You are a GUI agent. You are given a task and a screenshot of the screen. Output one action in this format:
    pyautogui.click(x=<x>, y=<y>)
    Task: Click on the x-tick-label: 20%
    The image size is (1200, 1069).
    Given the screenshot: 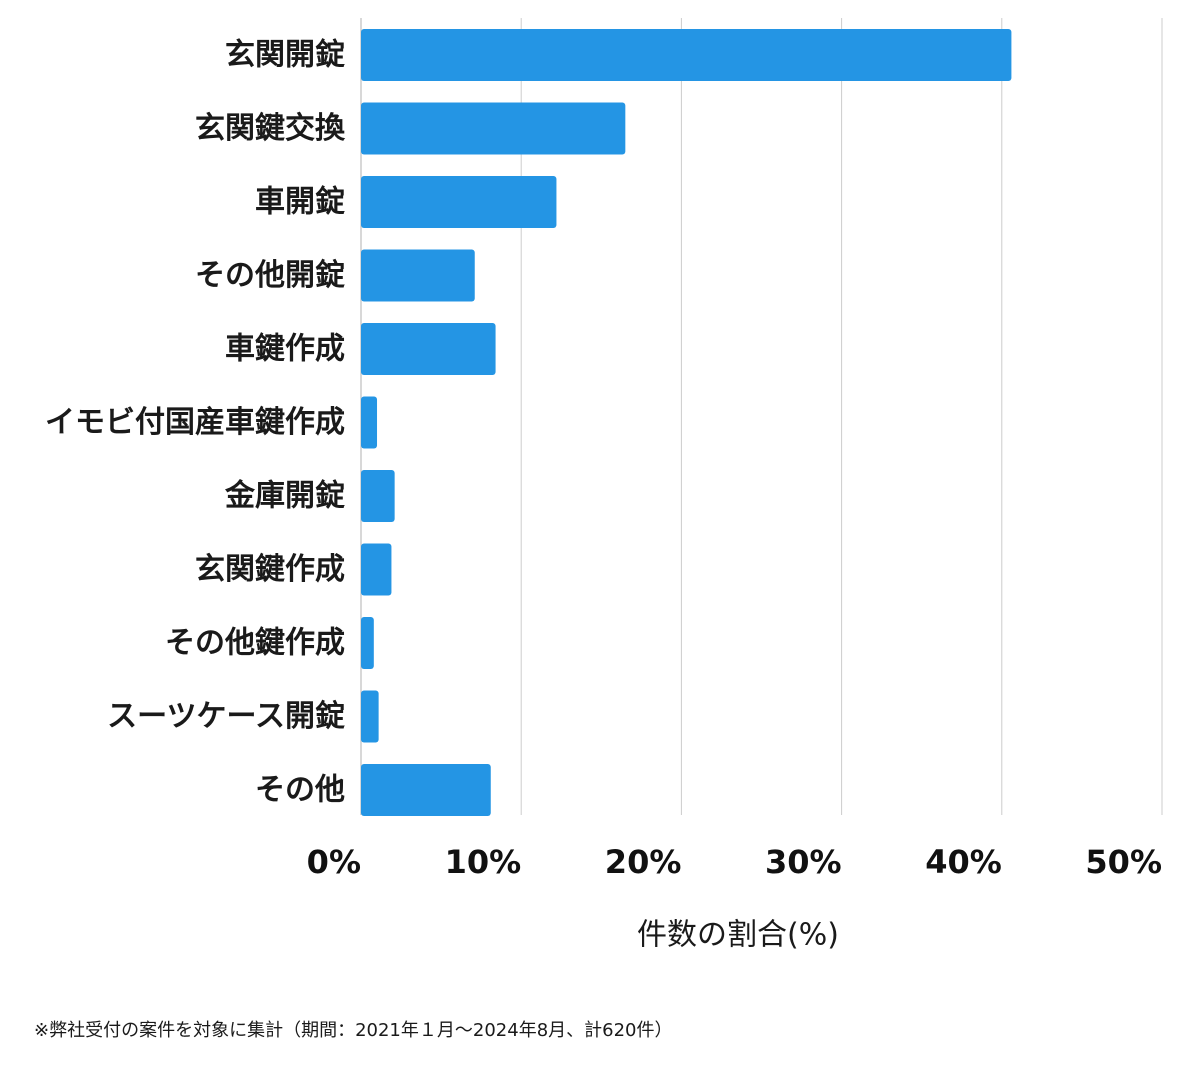 What is the action you would take?
    pyautogui.click(x=643, y=862)
    